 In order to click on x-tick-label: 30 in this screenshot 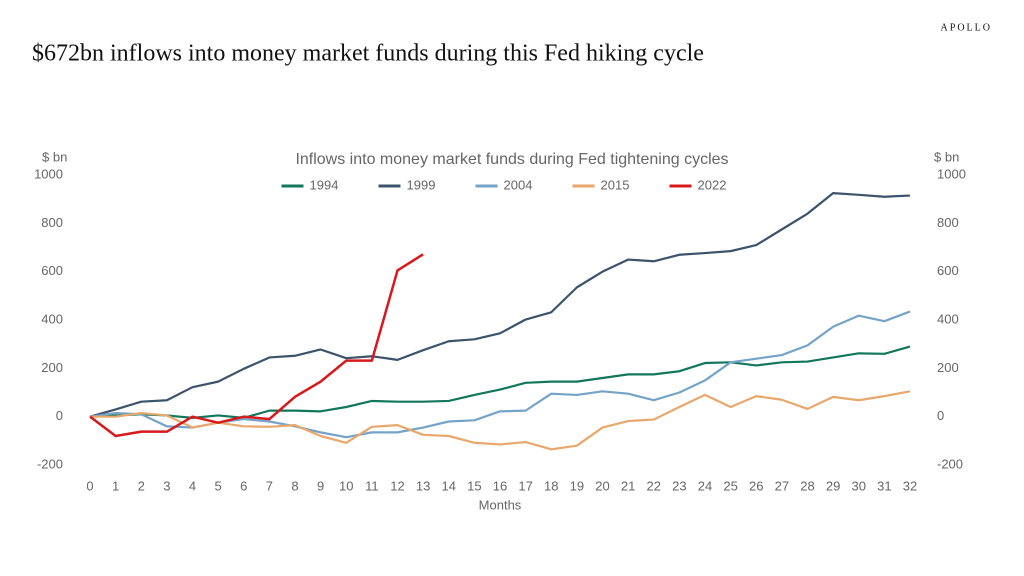, I will do `click(859, 485)`.